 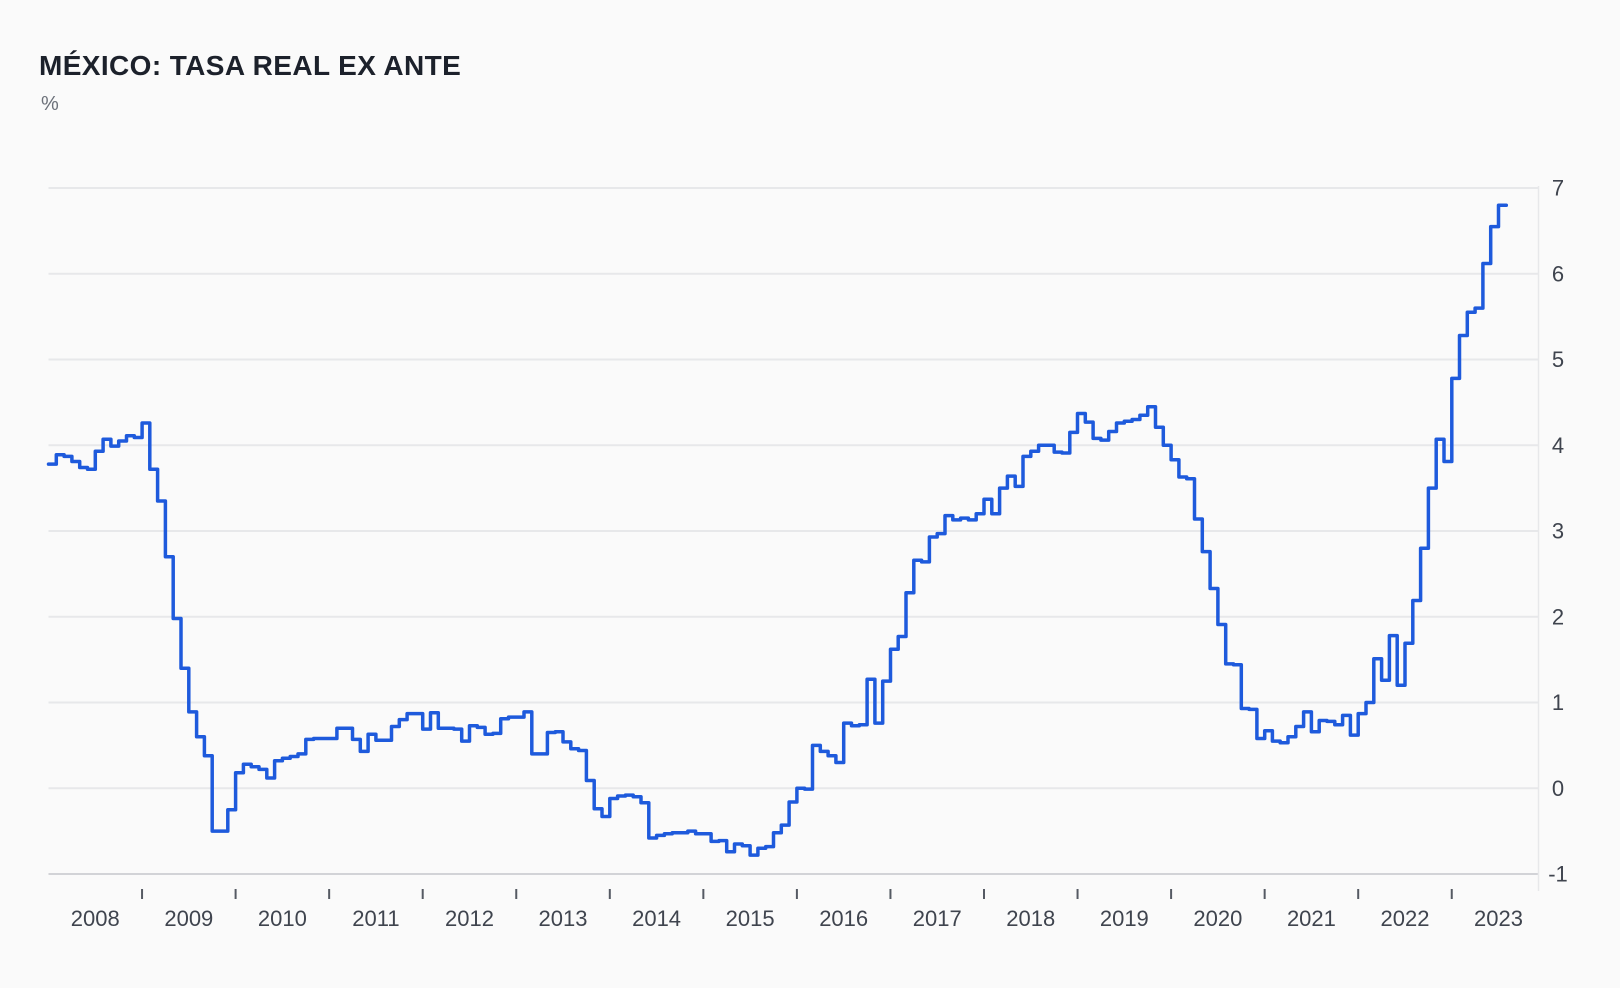 What do you see at coordinates (1558, 445) in the screenshot?
I see `y-axis-label-4: 4` at bounding box center [1558, 445].